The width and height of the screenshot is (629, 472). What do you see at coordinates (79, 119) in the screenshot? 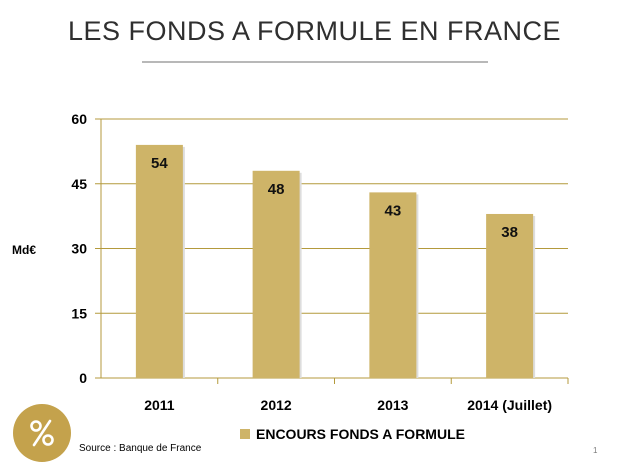
I see `y-tick-label: 60` at bounding box center [79, 119].